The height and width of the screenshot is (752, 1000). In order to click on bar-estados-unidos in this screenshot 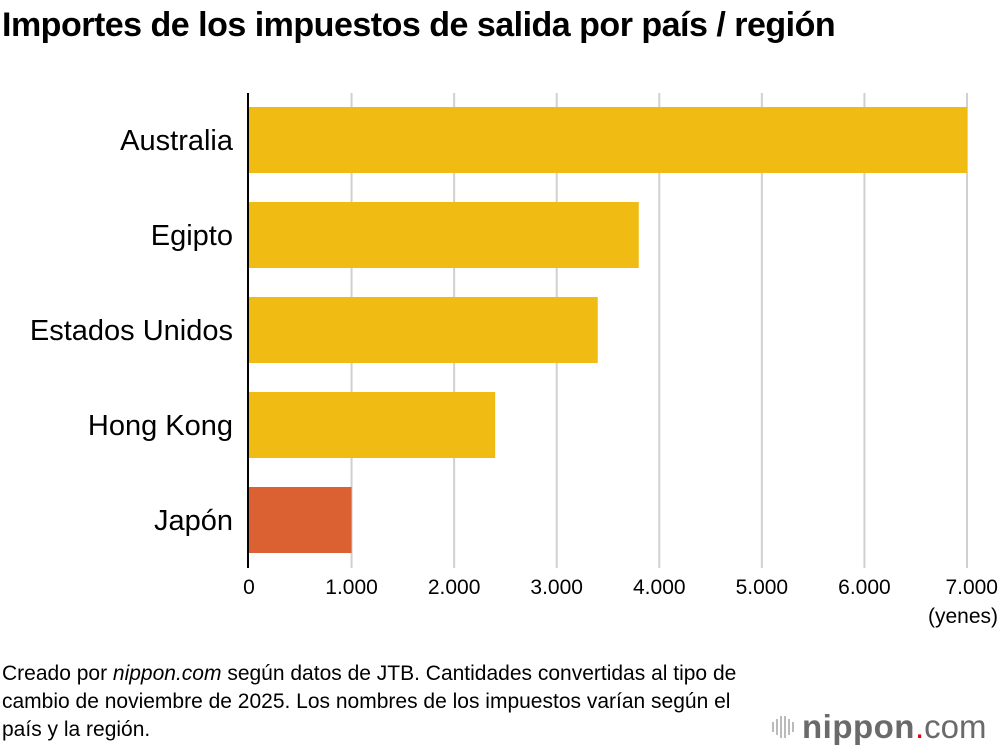, I will do `click(423, 330)`.